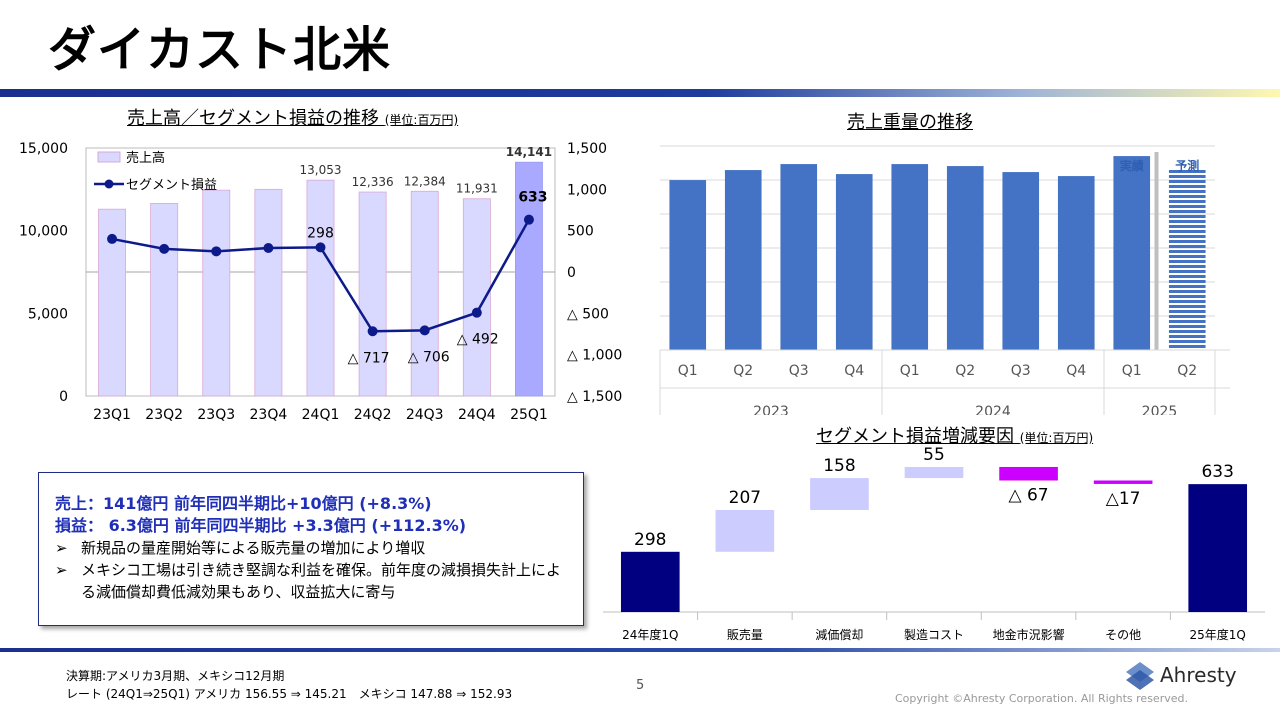  What do you see at coordinates (429, 357) in the screenshot?
I see `profit-label: △ 706` at bounding box center [429, 357].